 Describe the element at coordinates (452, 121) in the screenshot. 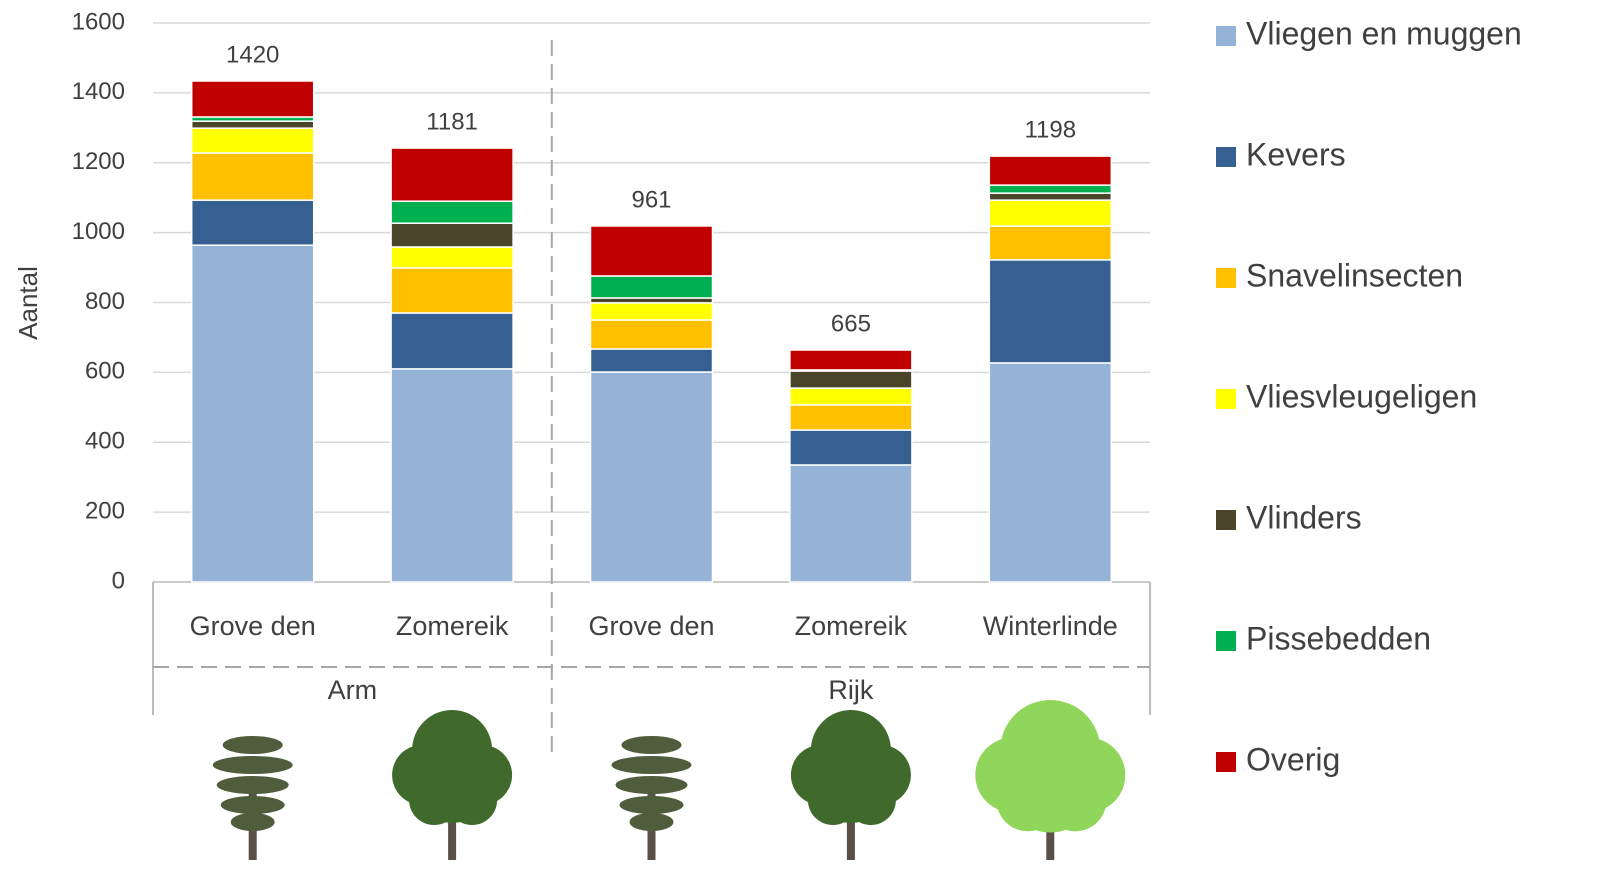

I see `total-label: 1181` at that location.